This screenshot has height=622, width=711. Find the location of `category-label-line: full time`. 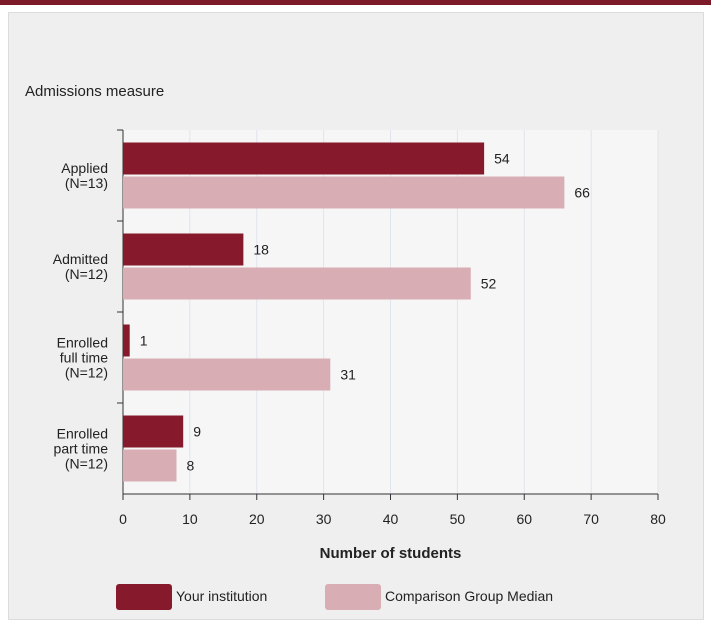

category-label-line: full time is located at coordinates (84, 358).